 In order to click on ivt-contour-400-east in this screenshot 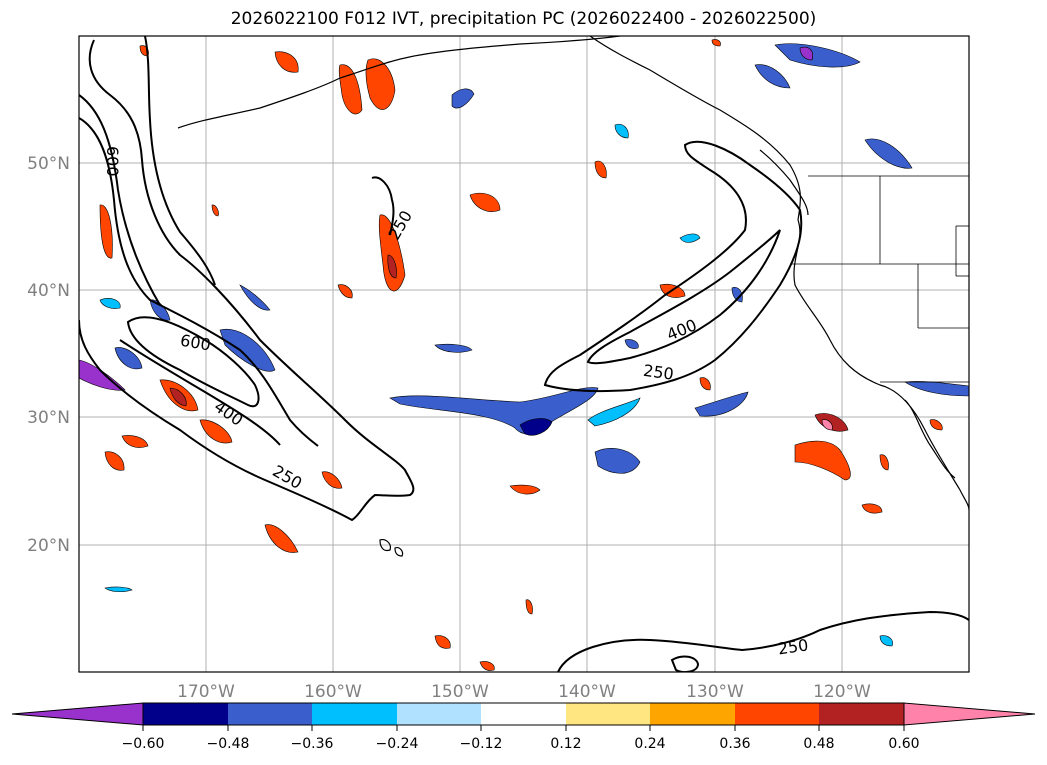, I will do `click(683, 297)`.